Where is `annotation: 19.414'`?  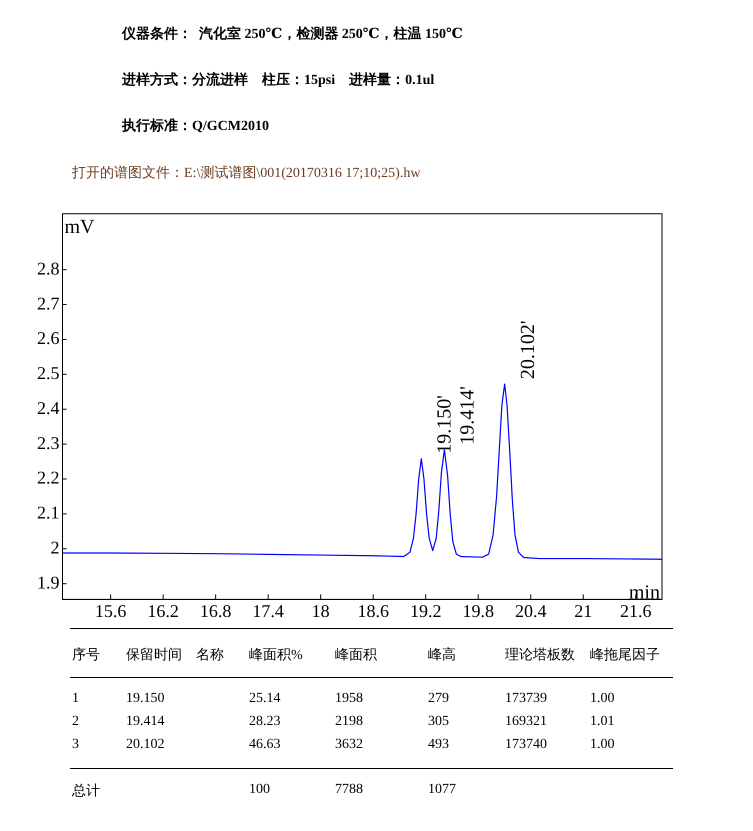 annotation: 19.414' is located at coordinates (467, 415).